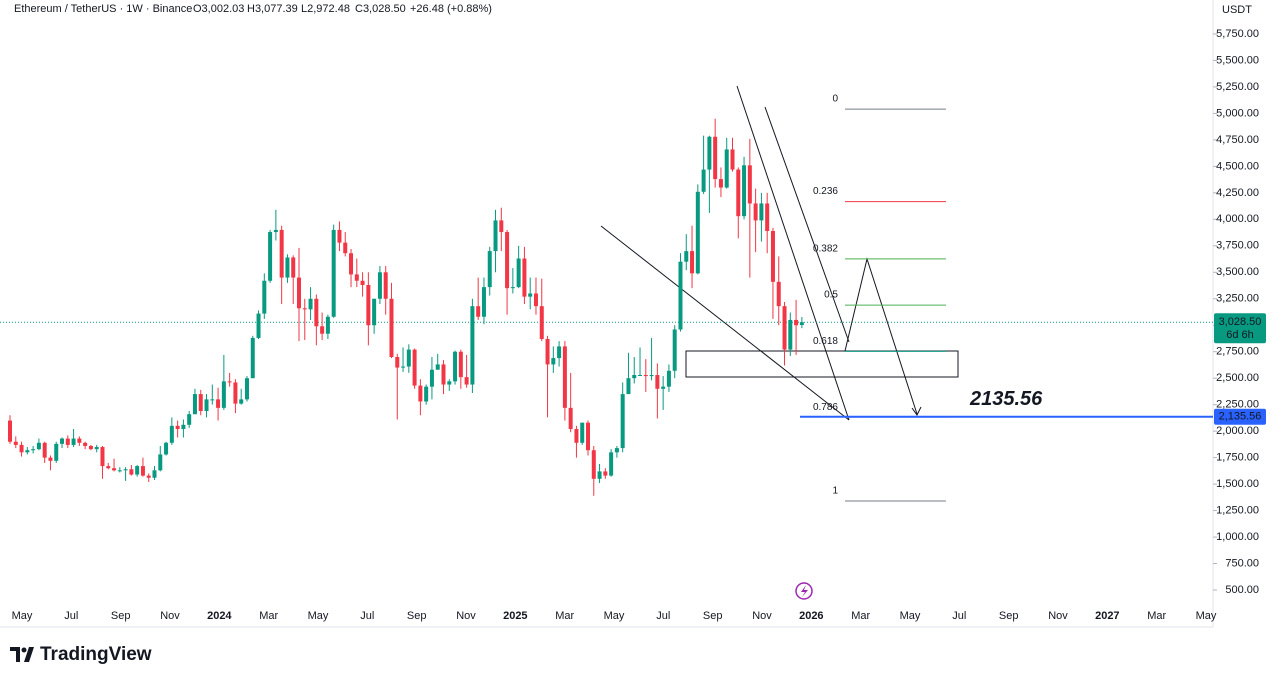  Describe the element at coordinates (1237, 34) in the screenshot. I see `y-tick-label: 5,750.00` at that location.